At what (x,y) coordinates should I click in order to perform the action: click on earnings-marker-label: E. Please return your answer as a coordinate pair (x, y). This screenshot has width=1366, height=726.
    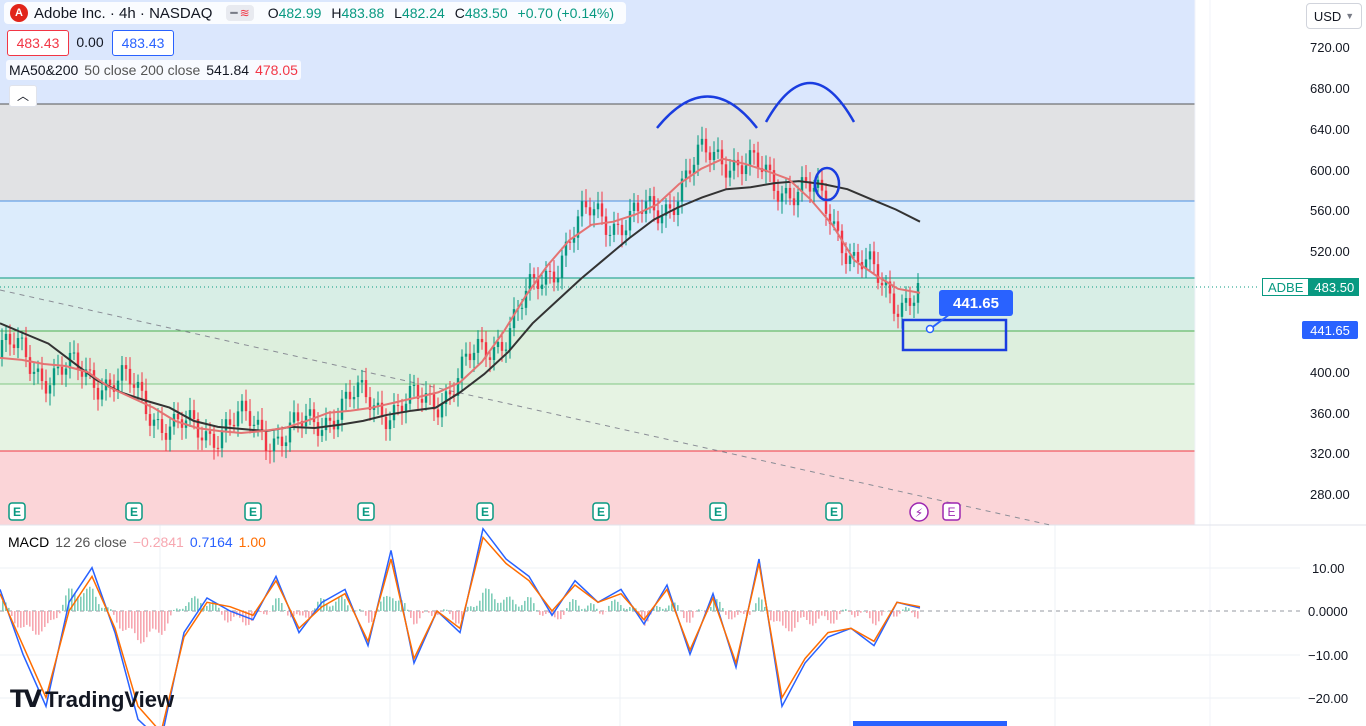
    Looking at the image, I should click on (17, 512).